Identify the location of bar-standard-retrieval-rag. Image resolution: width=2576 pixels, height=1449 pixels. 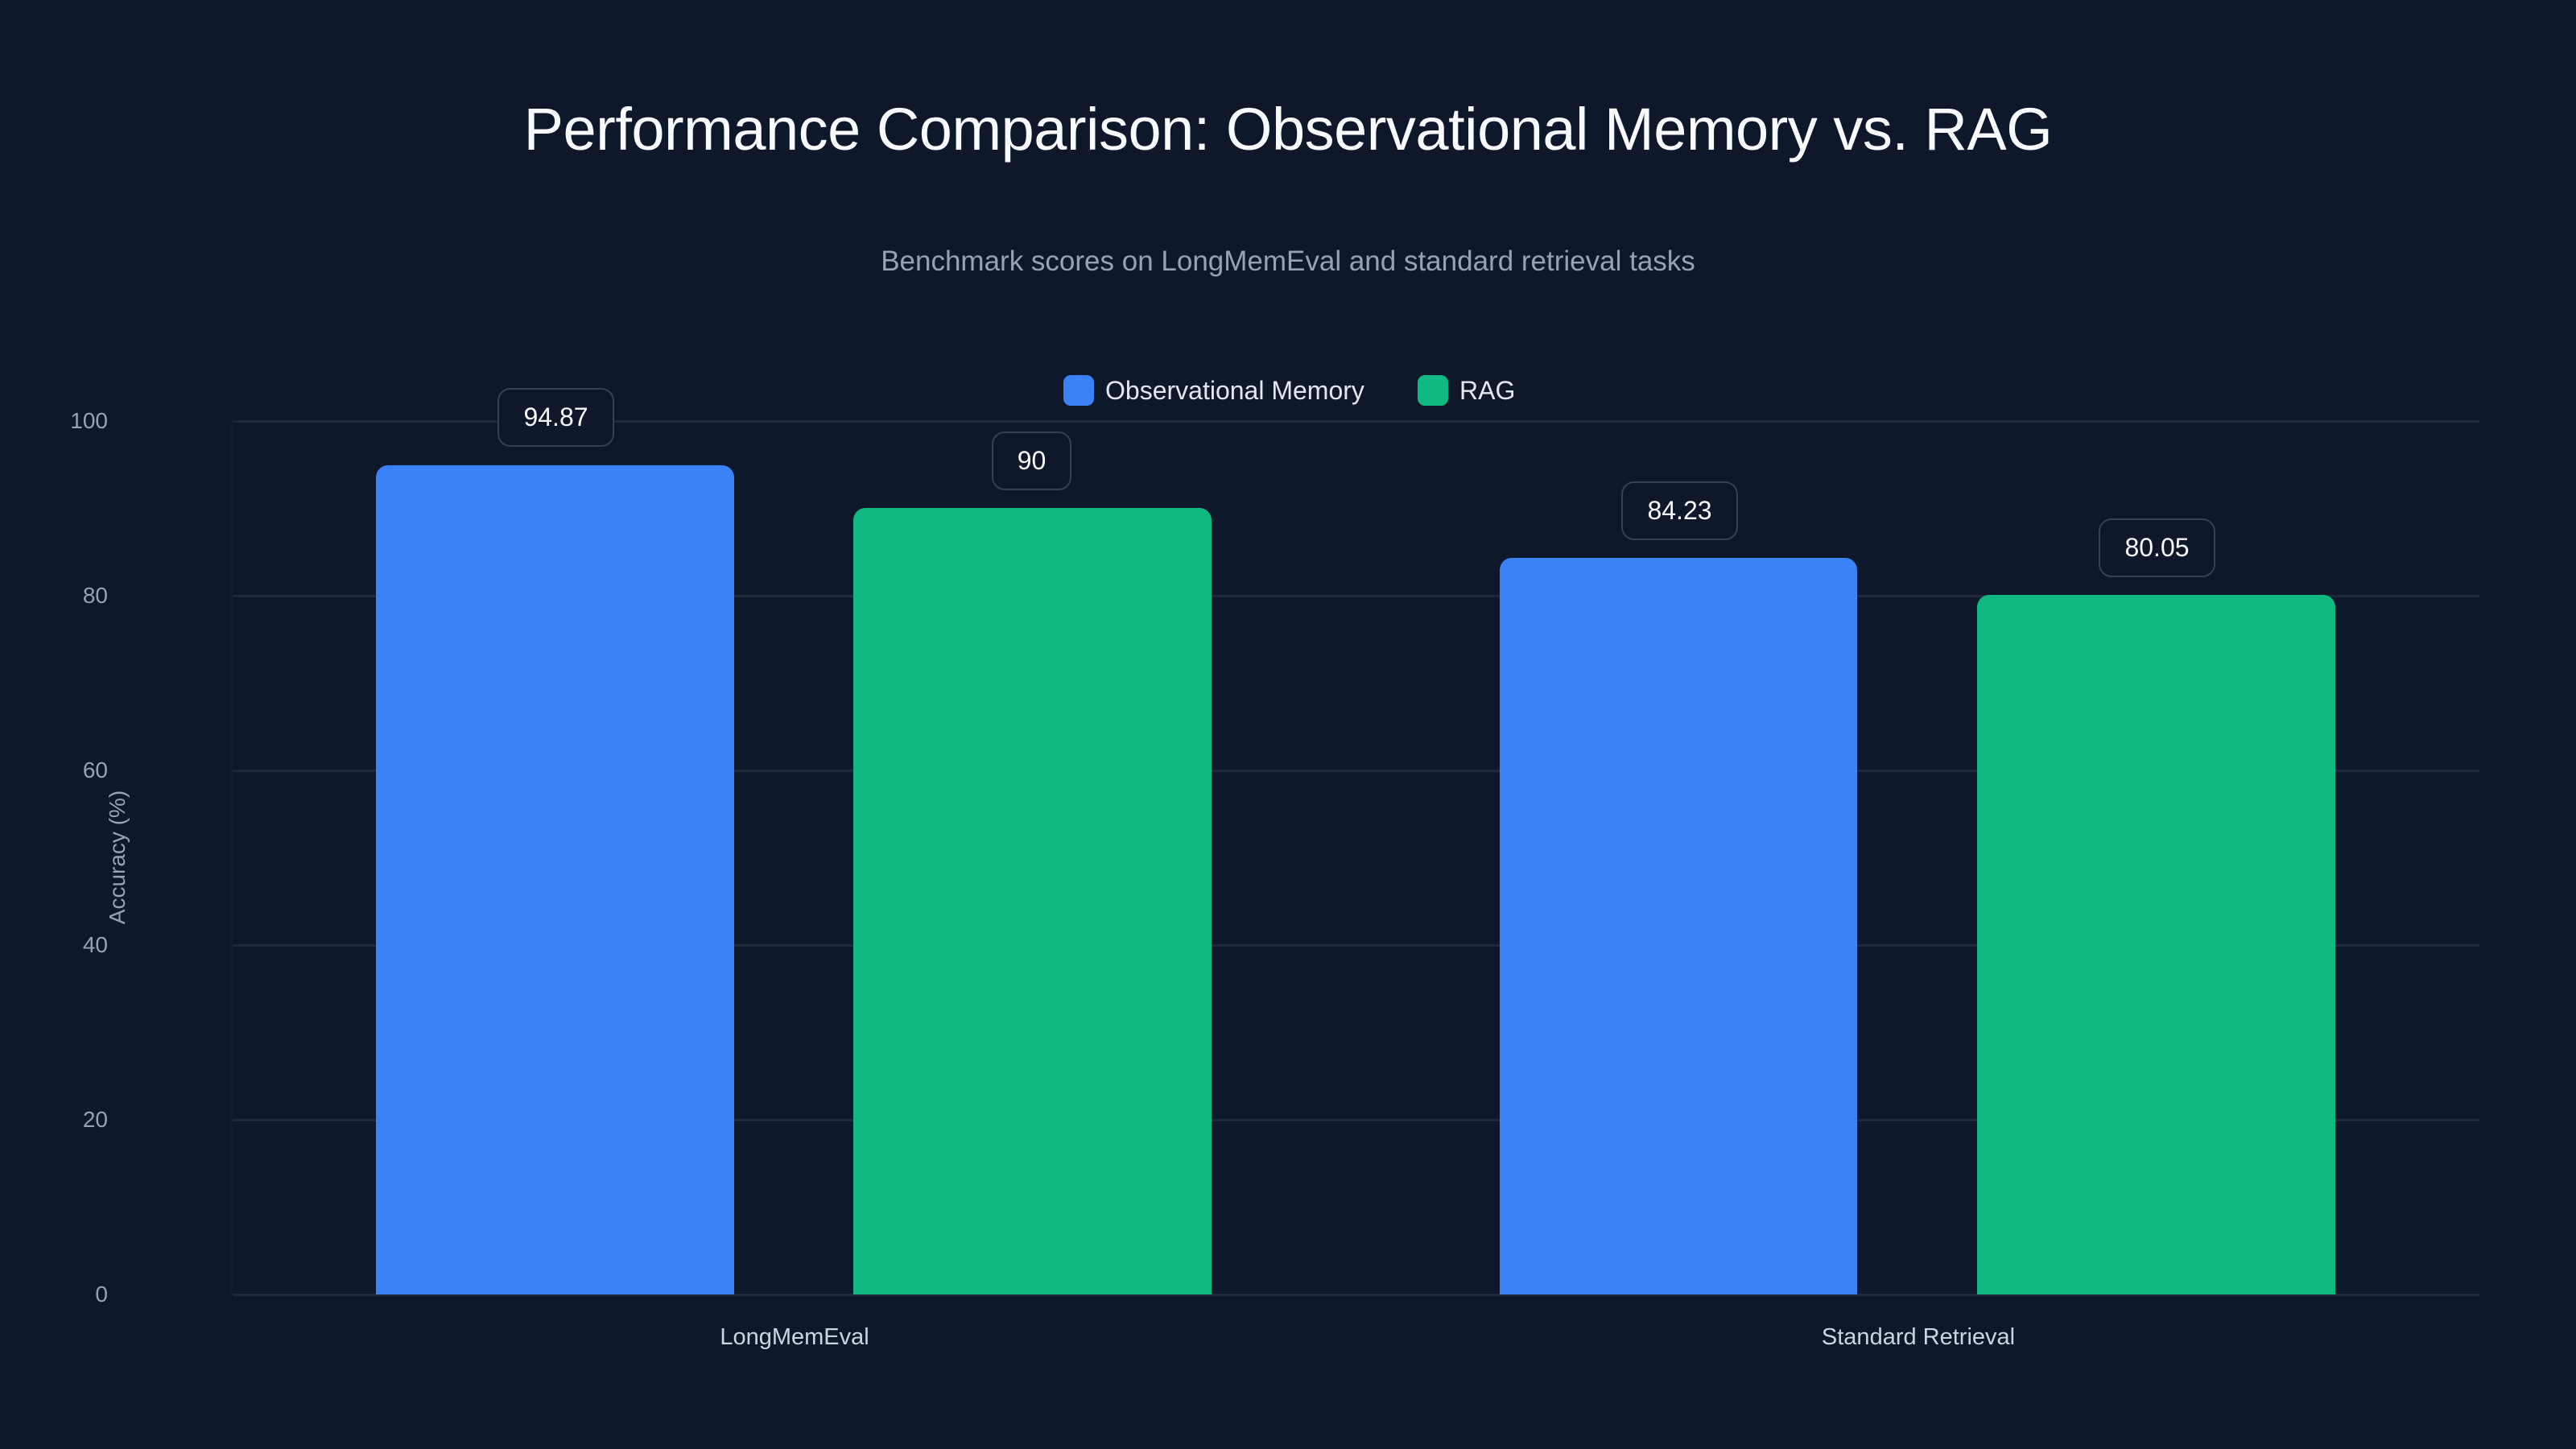
(2156, 944).